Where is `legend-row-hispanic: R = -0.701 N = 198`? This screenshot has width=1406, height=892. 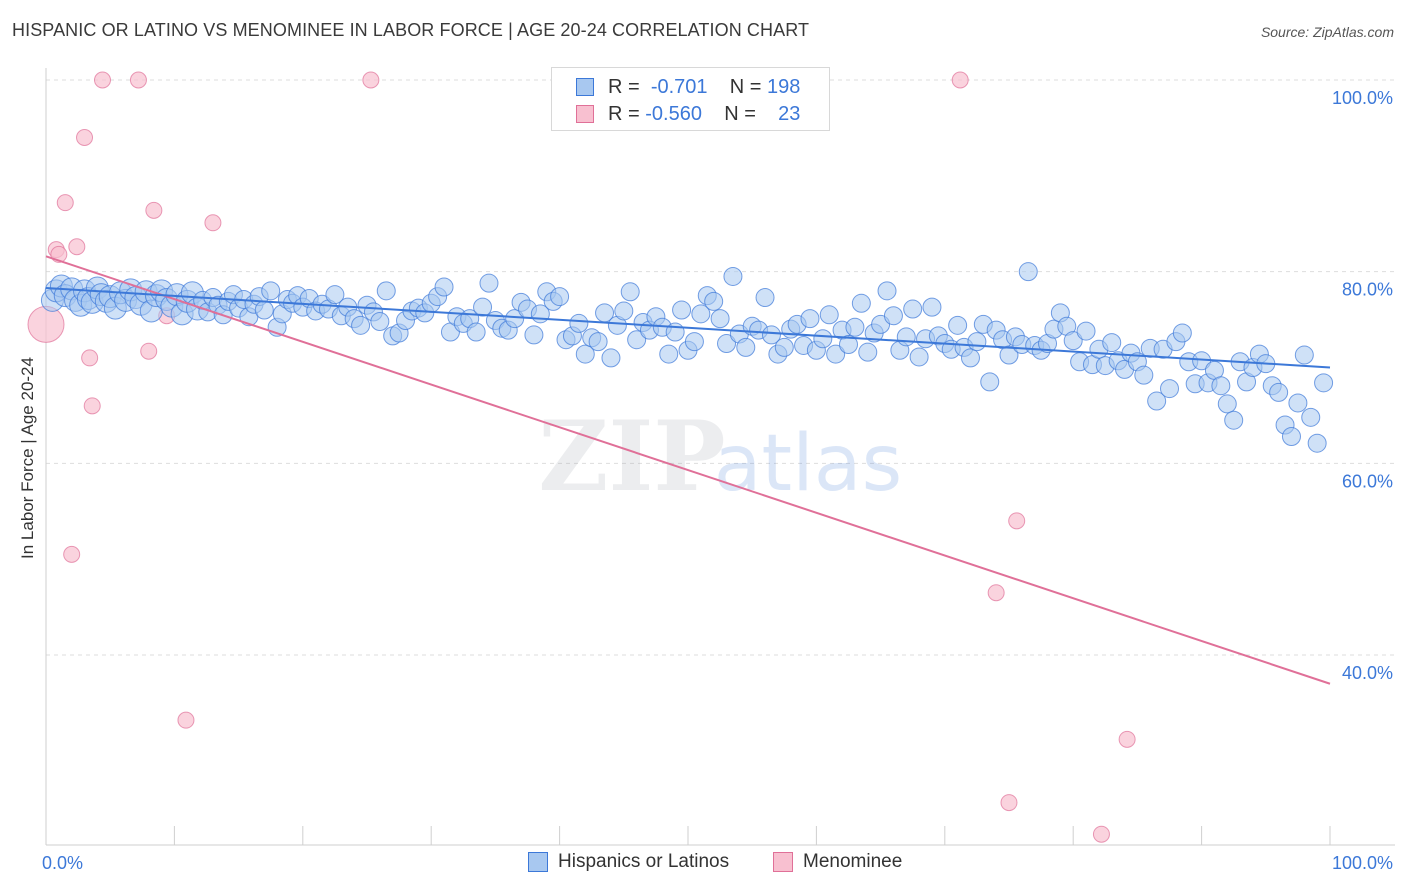
legend-row-hispanic: R = -0.701 N = 198 is located at coordinates (688, 87).